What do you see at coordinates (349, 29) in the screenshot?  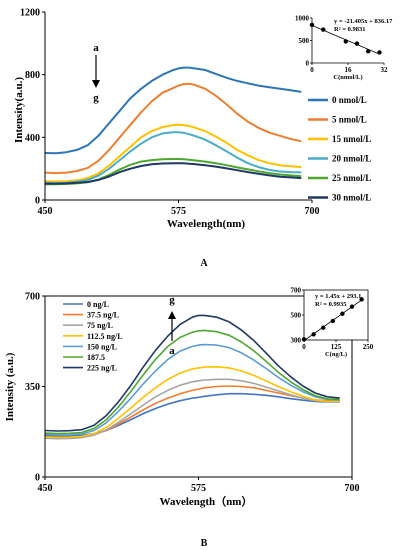 I see `inset-r-squared: R² = 0.9831` at bounding box center [349, 29].